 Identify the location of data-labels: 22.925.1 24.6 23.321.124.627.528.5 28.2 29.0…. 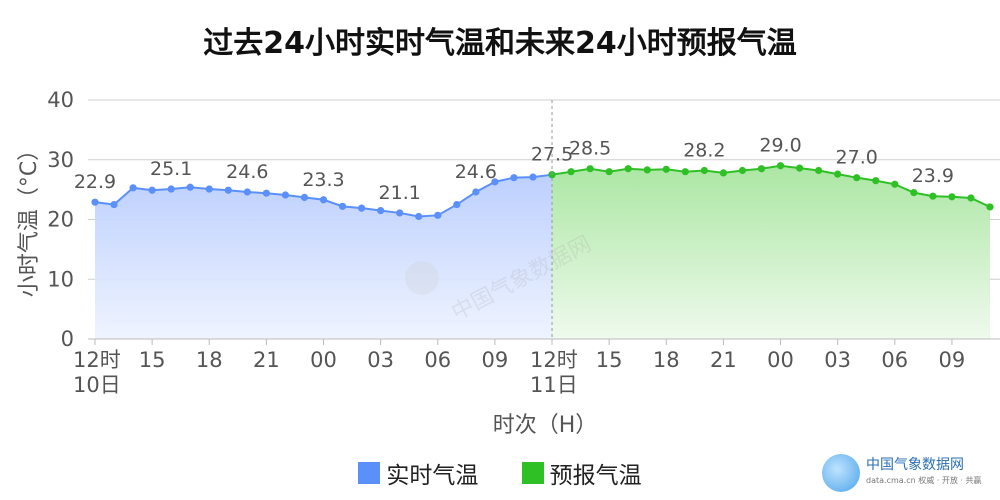
(514, 169).